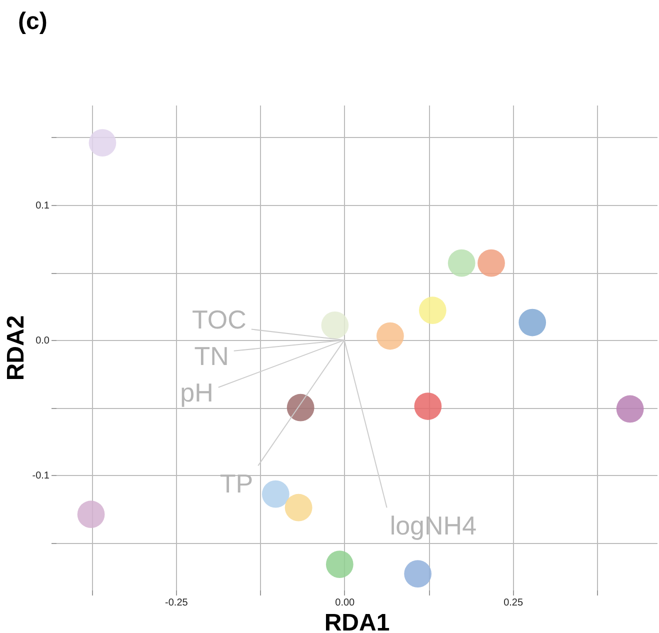  I want to click on series-label: pH, so click(197, 392).